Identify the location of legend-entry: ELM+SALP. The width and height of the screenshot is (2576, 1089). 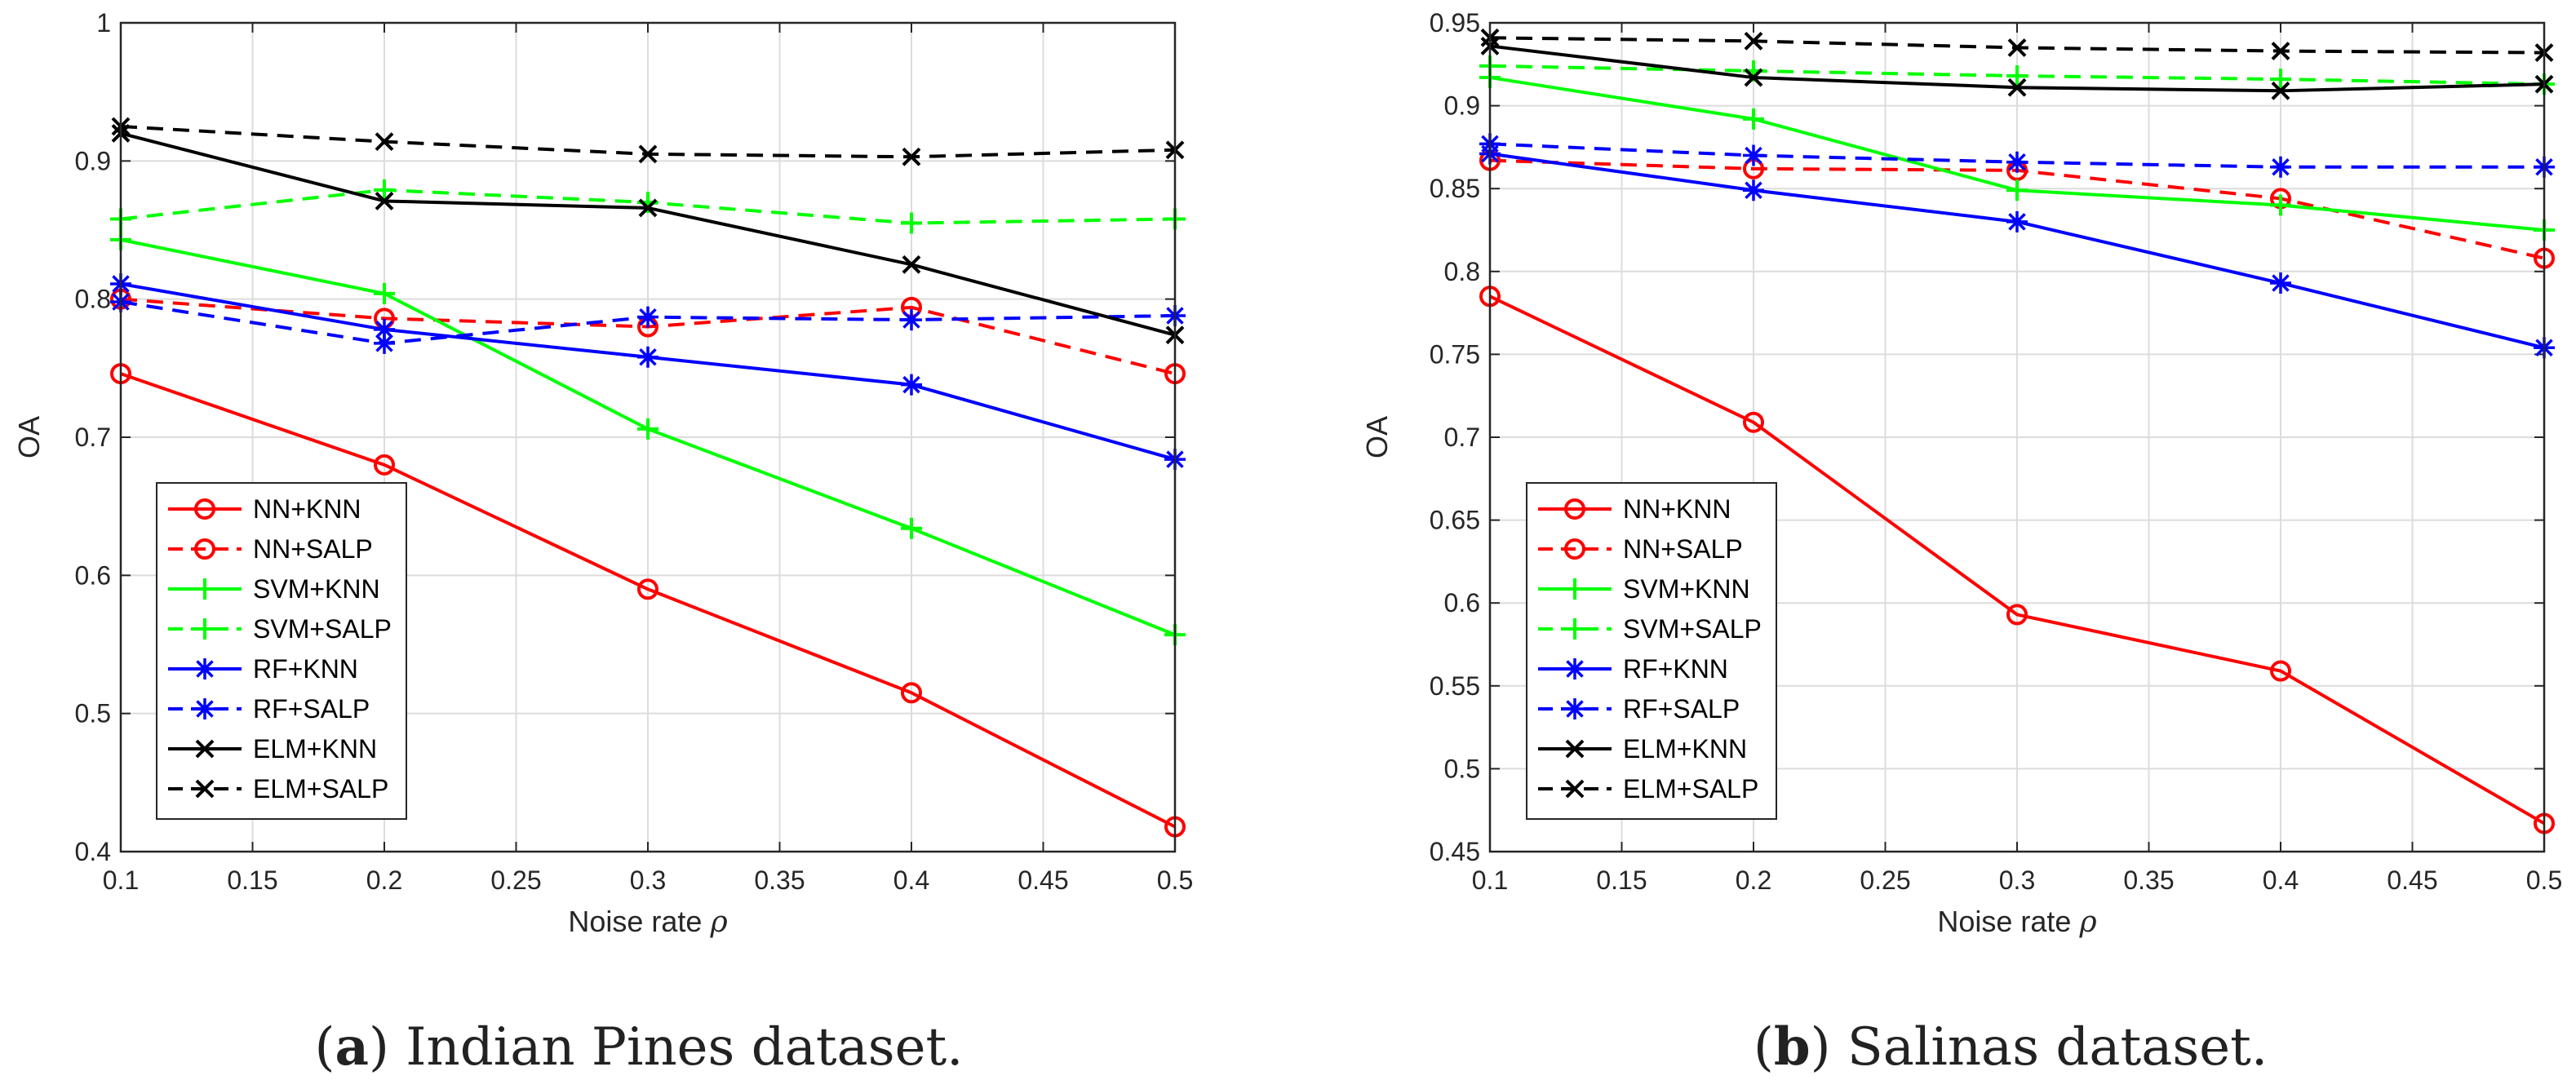
(278, 789).